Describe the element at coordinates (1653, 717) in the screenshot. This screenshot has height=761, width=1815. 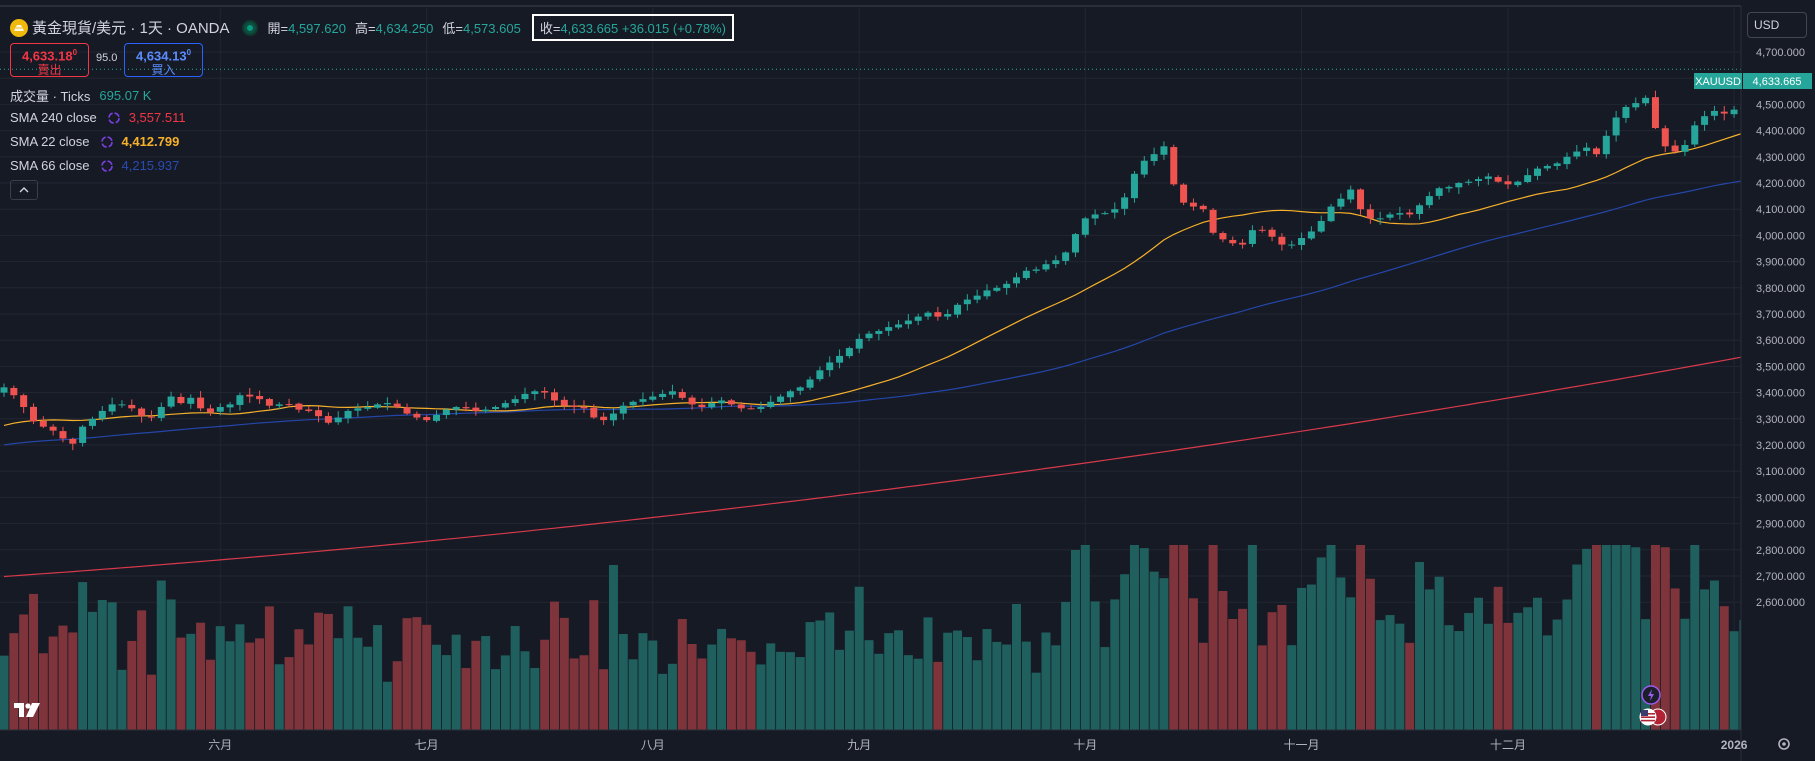
I see `economic-events-icon` at that location.